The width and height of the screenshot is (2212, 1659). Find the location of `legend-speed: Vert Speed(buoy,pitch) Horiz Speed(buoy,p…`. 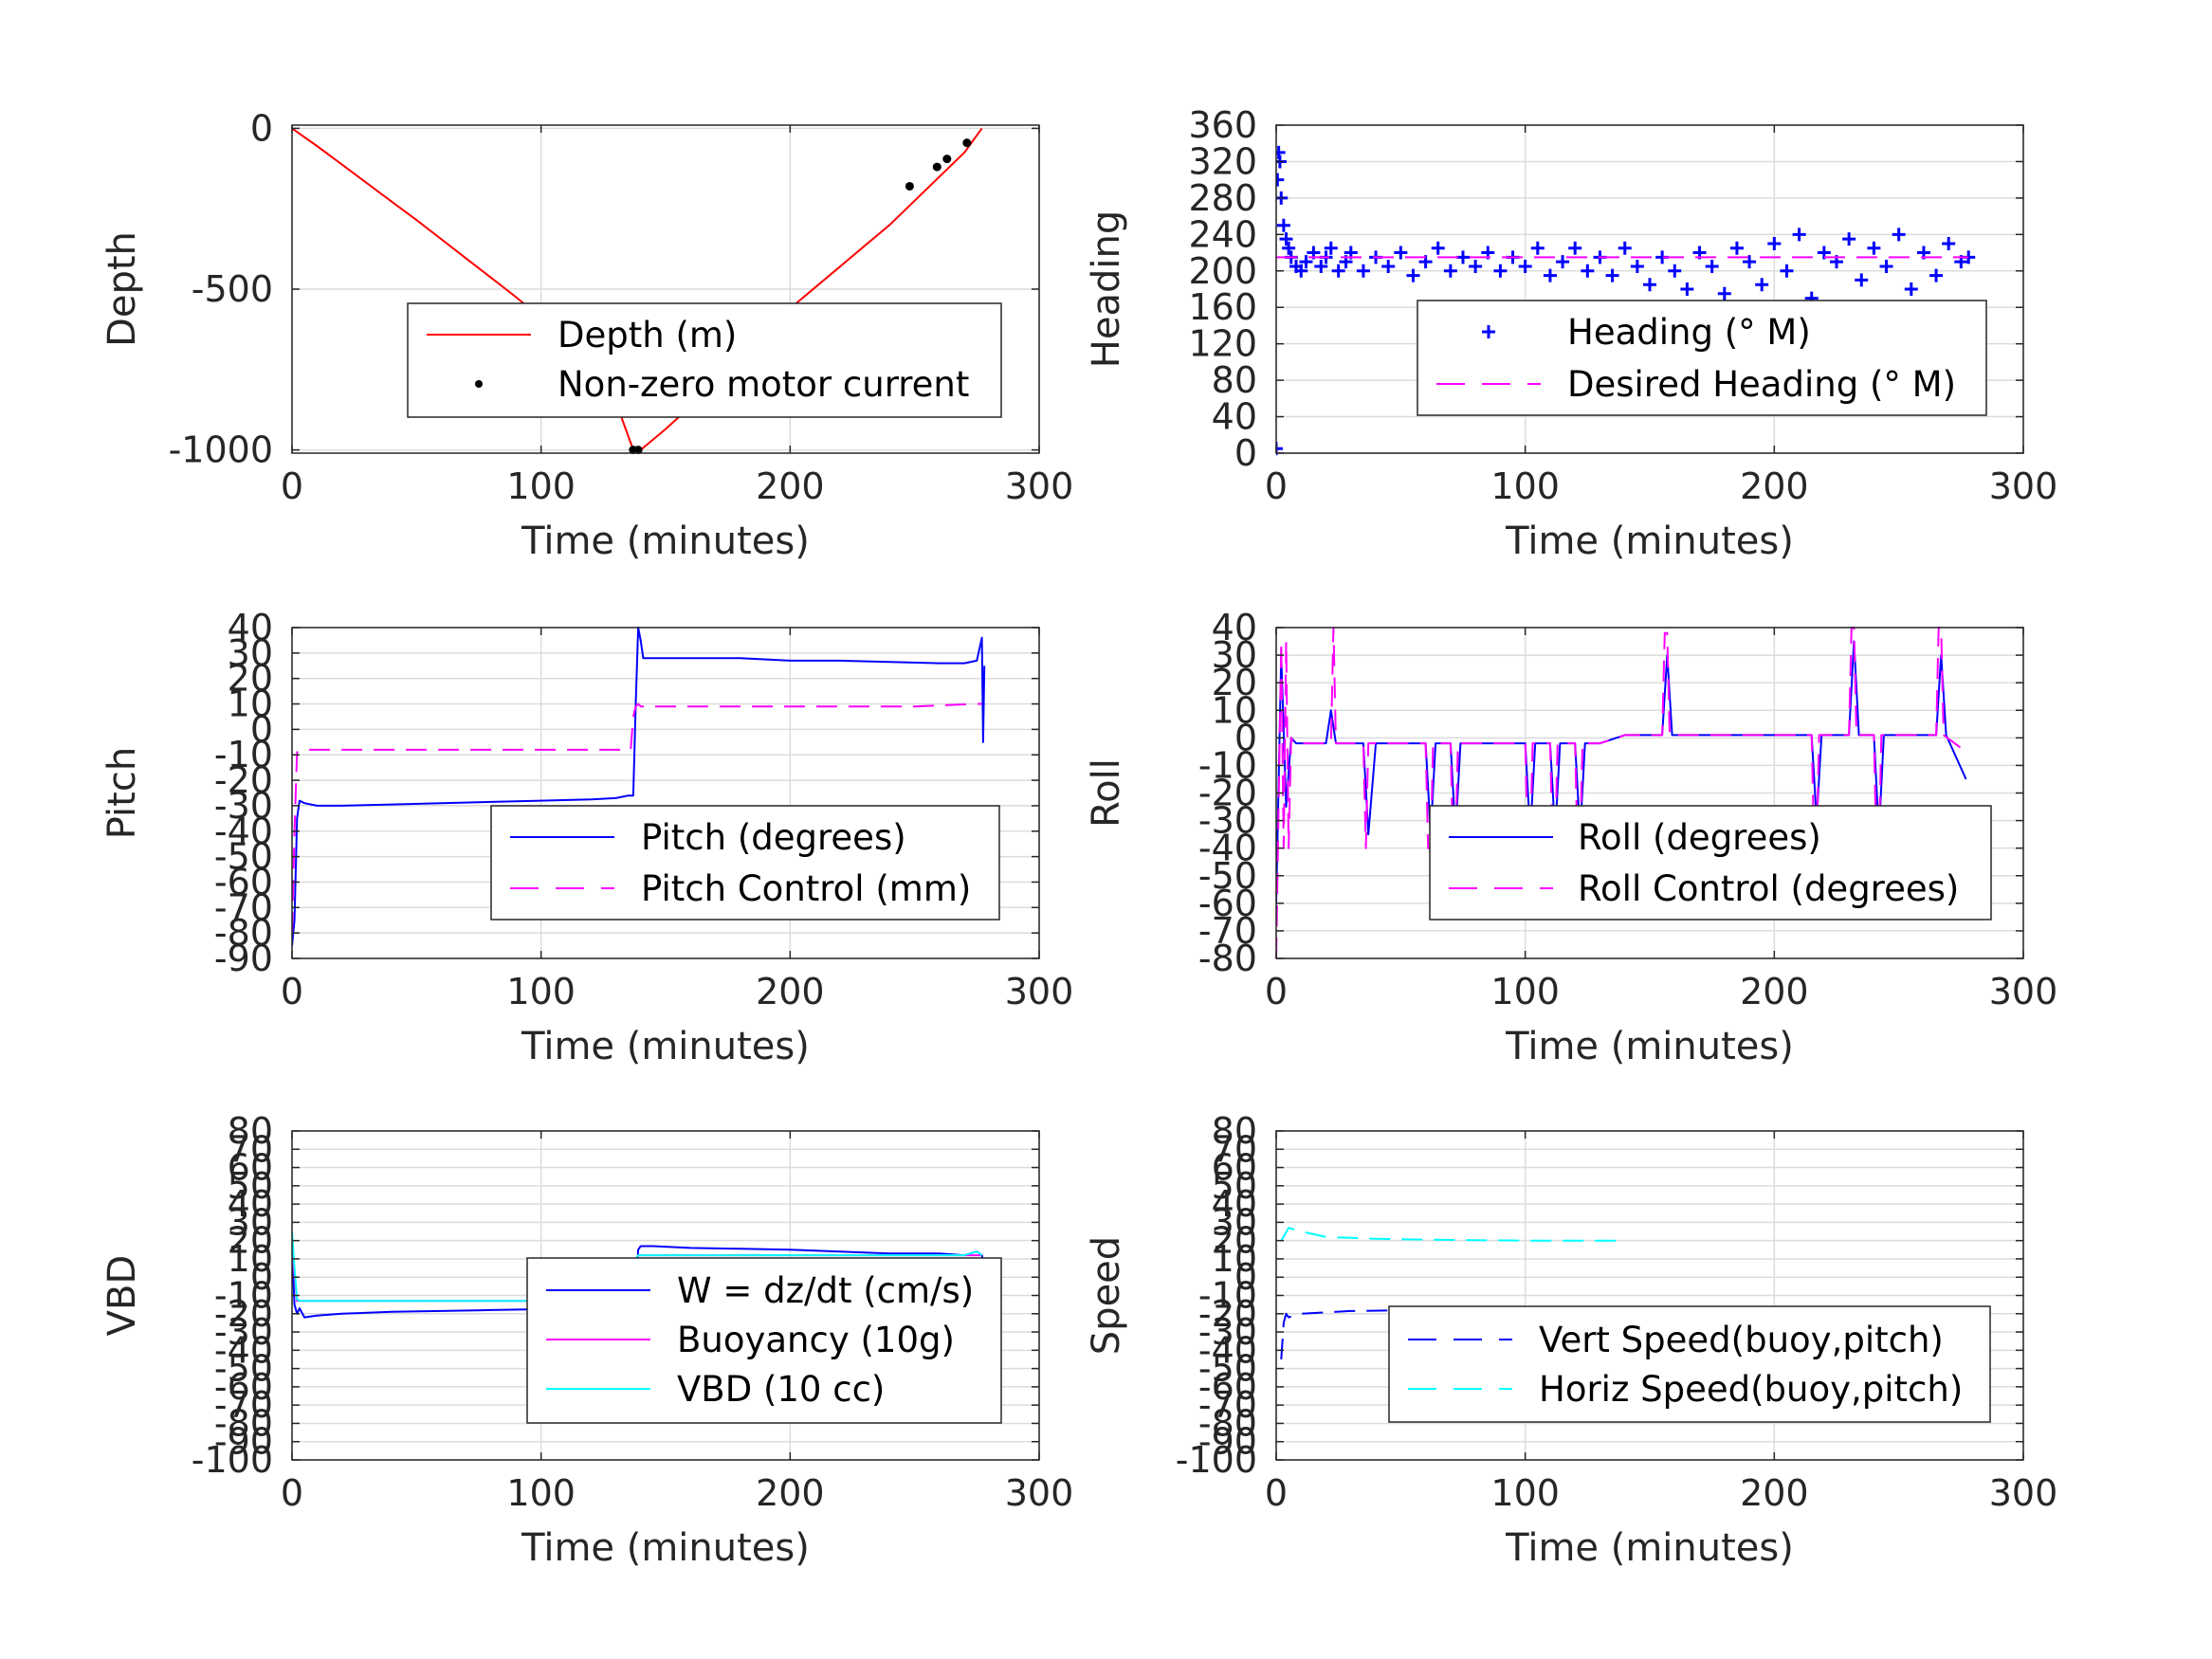

legend-speed: Vert Speed(buoy,pitch) Horiz Speed(buoy,p… is located at coordinates (1689, 1364).